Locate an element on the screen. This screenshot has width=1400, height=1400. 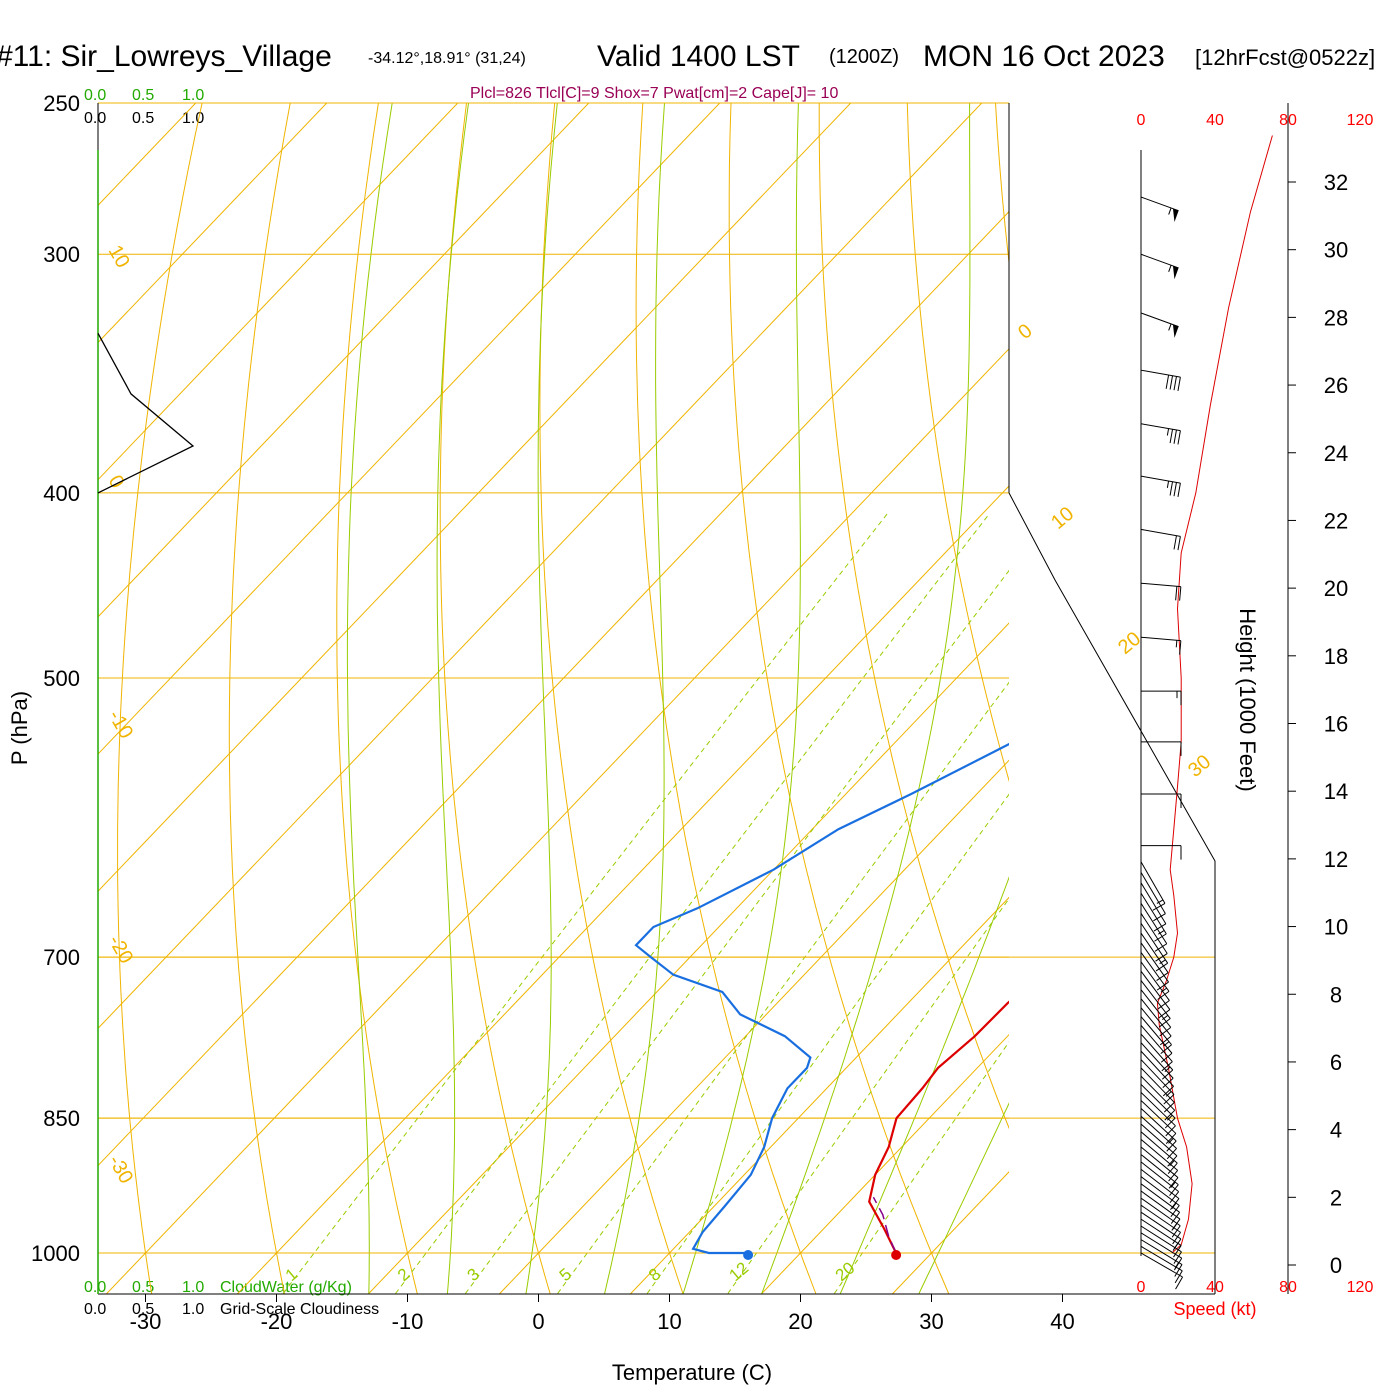
cloudiness-label: Grid-Scale Cloudiness is located at coordinates (299, 1309).